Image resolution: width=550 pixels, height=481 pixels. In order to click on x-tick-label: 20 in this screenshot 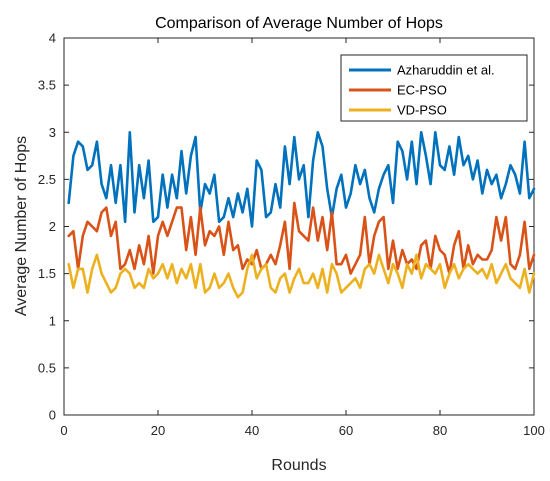, I will do `click(158, 430)`.